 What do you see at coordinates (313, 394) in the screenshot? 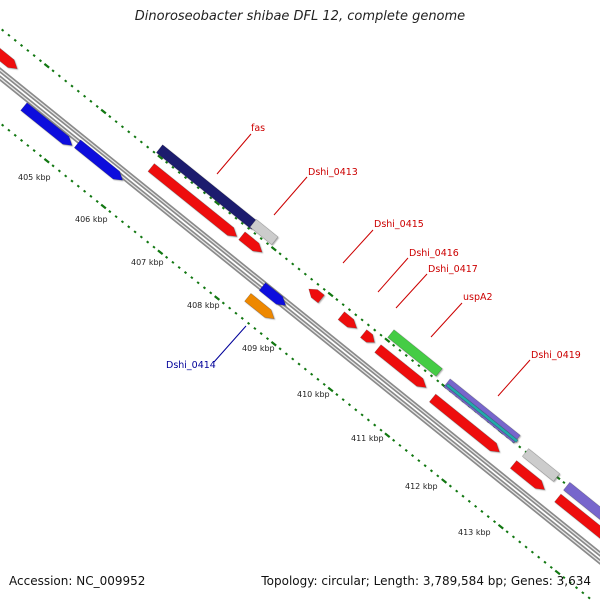
I see `kbp-label-410: 410 kbp` at bounding box center [313, 394].